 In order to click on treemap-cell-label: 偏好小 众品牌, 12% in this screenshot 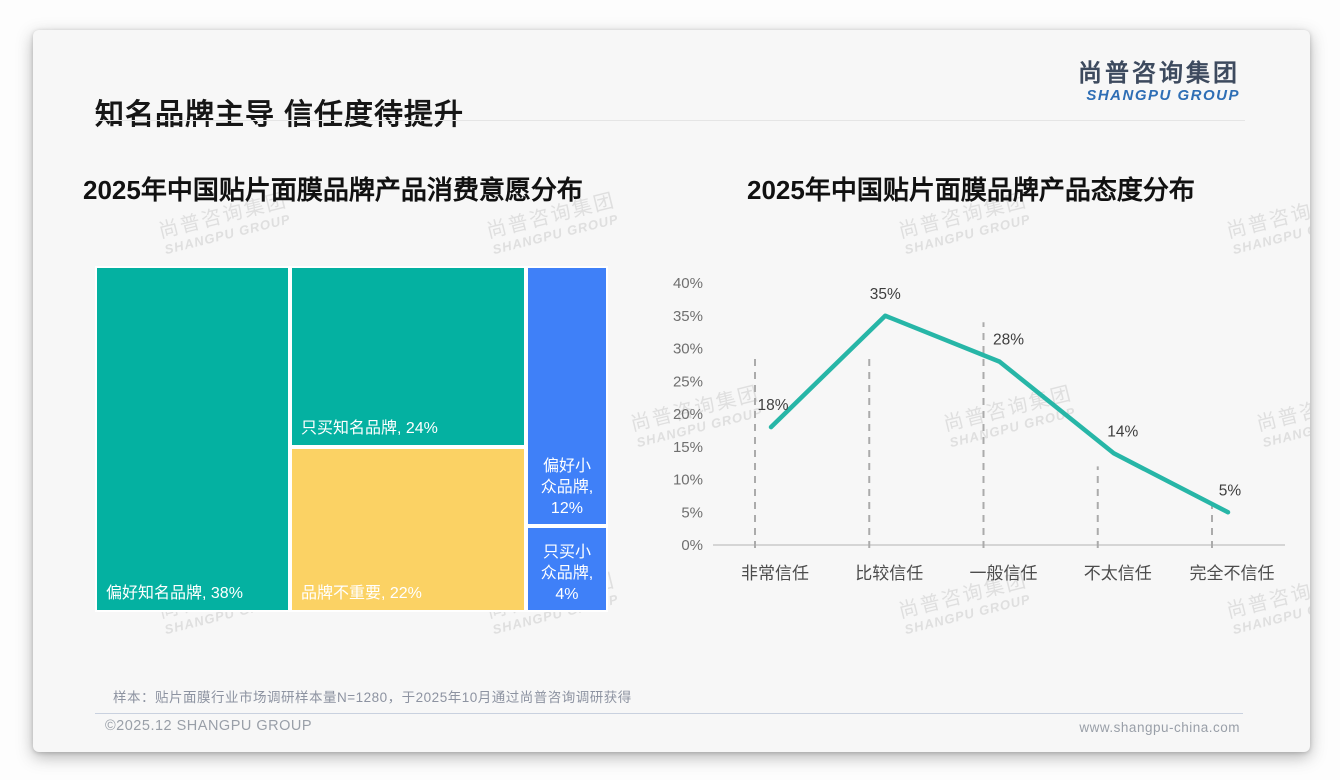, I will do `click(567, 487)`.